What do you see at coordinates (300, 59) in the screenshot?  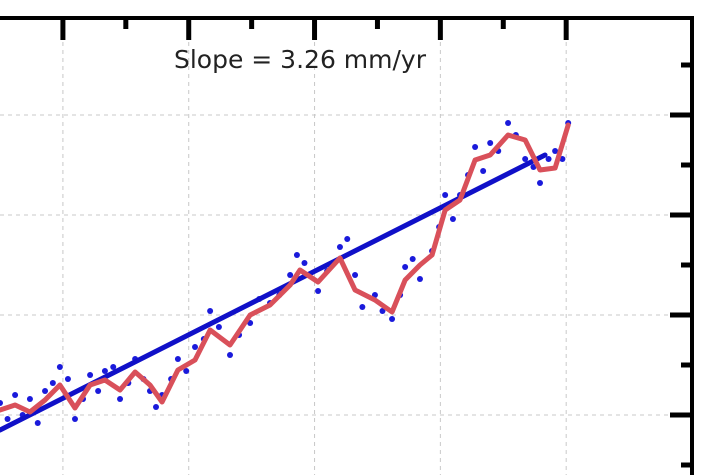 I see `annotation: Slope = 3.26 mm/yr` at bounding box center [300, 59].